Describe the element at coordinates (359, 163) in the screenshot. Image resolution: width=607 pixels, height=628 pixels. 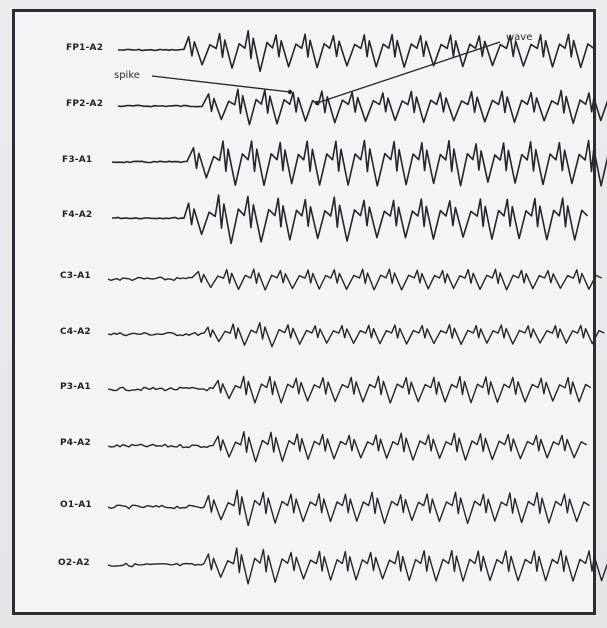
I see `eeg-trace-f3-a1` at that location.